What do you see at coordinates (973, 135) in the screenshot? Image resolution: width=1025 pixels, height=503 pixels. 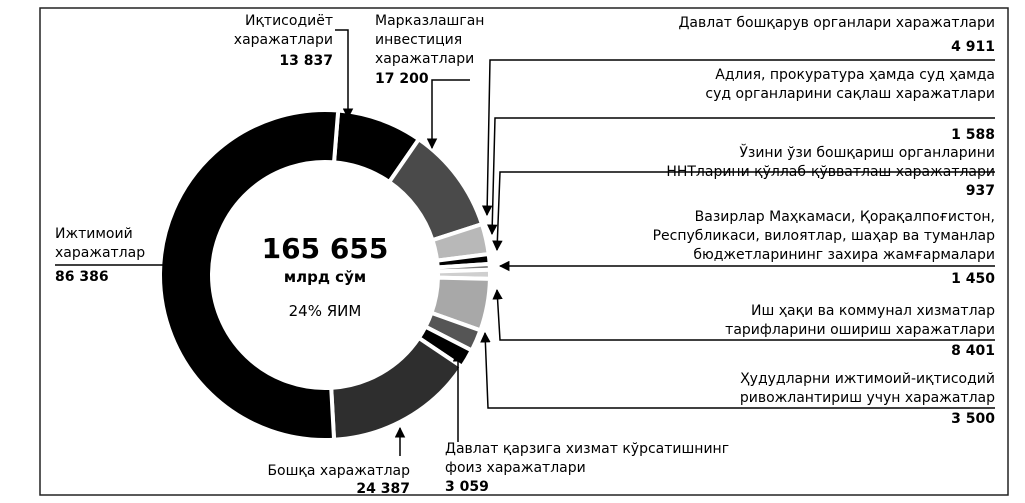 I see `value-label: 1 588` at bounding box center [973, 135].